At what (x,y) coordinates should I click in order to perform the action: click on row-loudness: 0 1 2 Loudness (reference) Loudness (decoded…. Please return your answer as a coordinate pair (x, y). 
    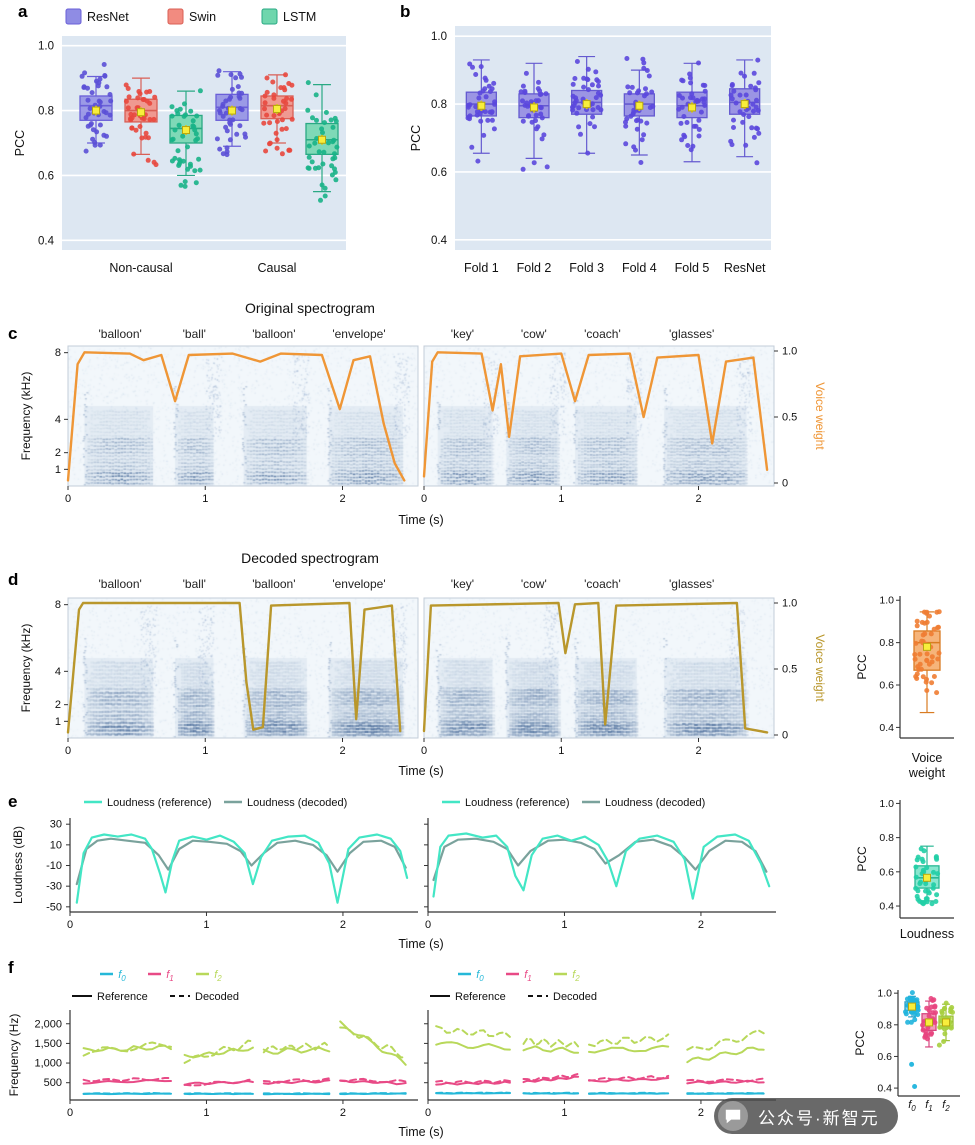
    Looking at the image, I should click on (487, 872).